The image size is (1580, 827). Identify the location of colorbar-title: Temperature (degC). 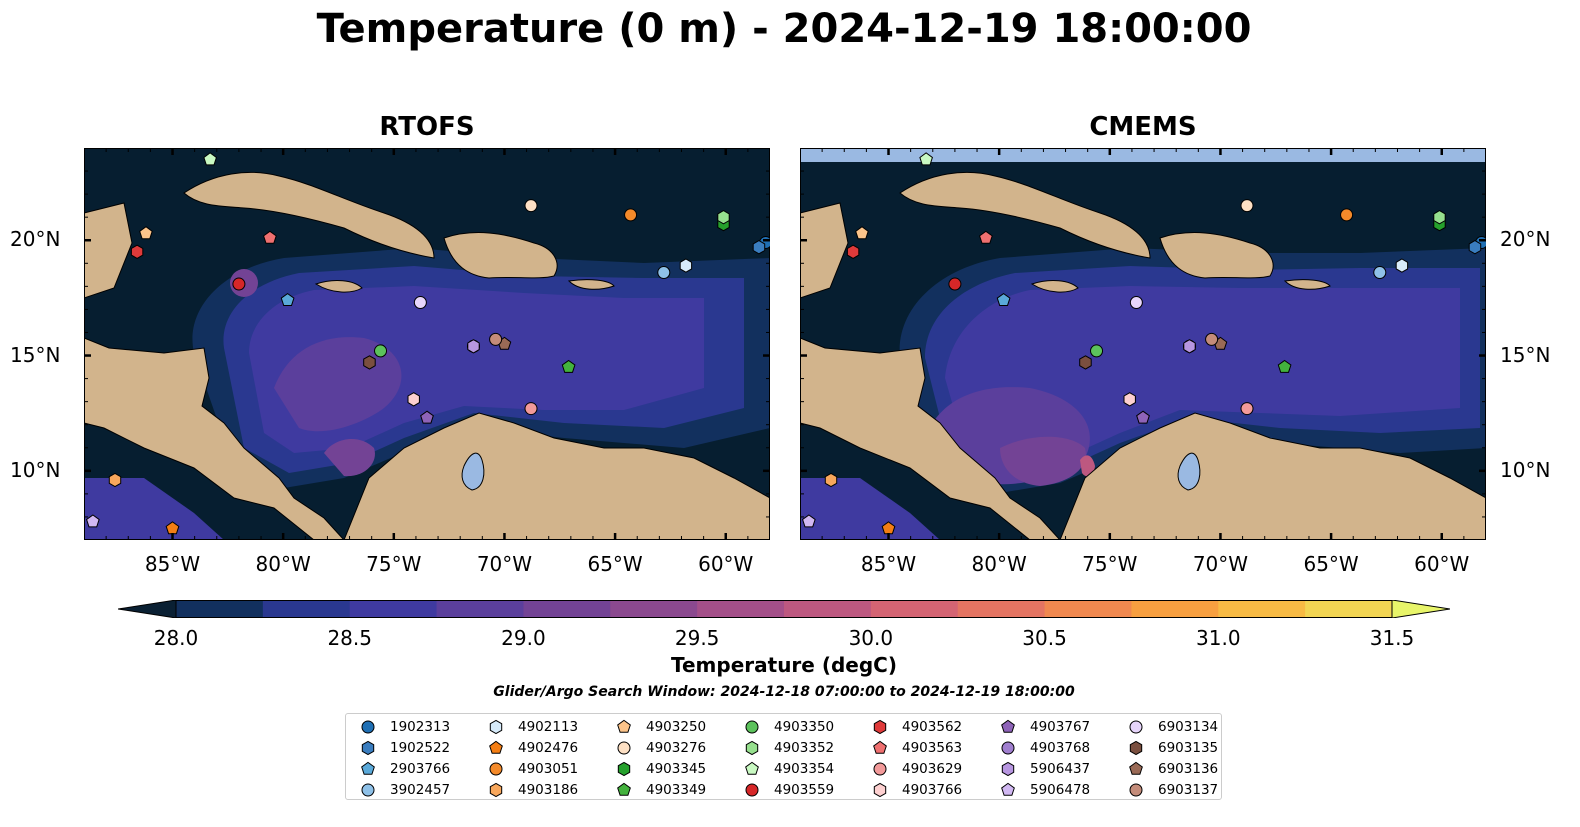
(784, 665).